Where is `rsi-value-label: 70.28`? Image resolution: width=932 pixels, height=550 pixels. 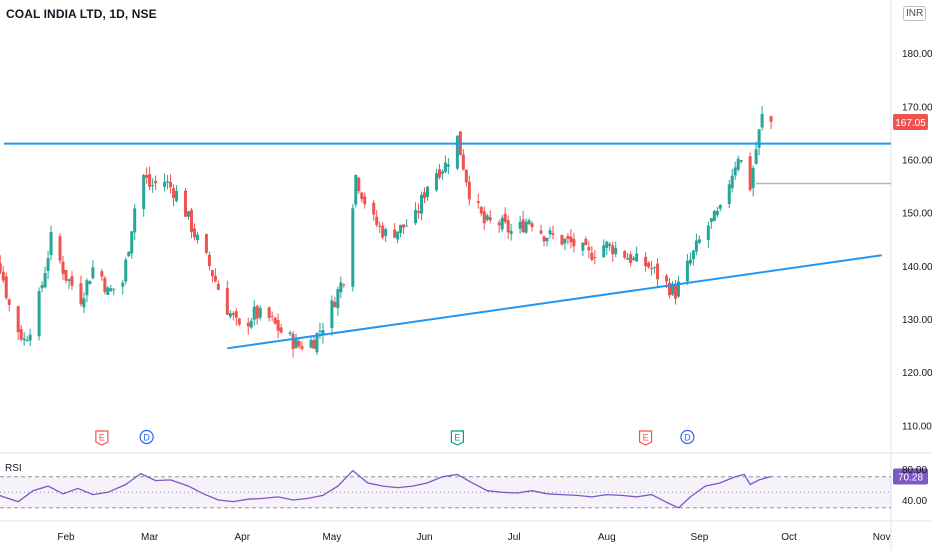 rsi-value-label: 70.28 is located at coordinates (910, 478).